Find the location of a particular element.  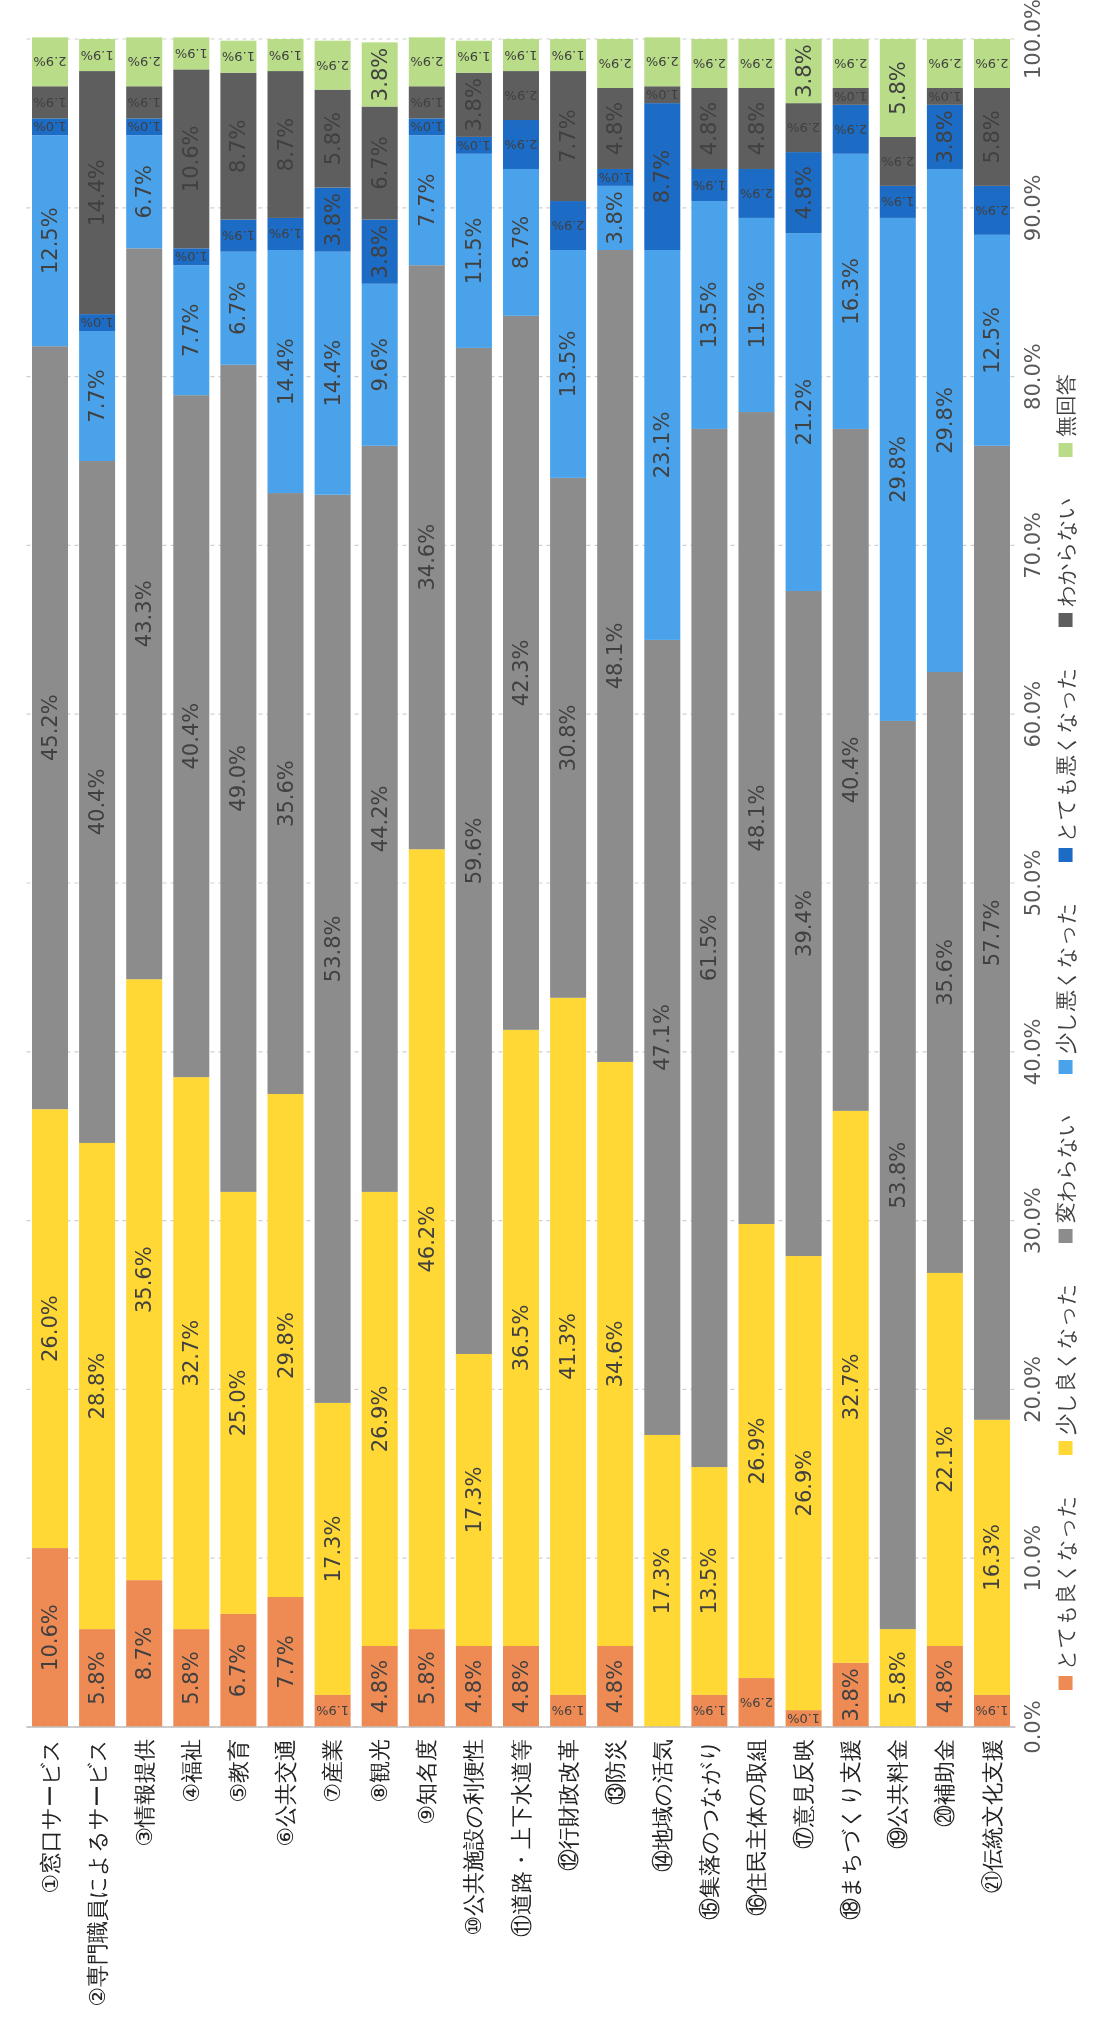

y-tick-label: 80.0% is located at coordinates (1032, 376).